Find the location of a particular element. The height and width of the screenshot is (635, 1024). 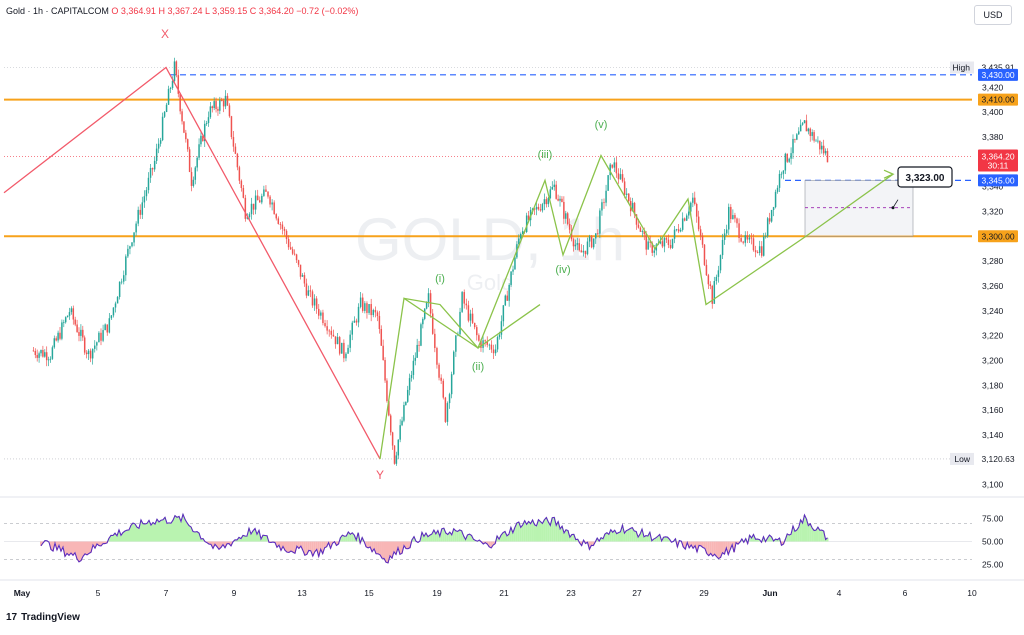

level-blue-tag: 3,345.00 is located at coordinates (997, 180).